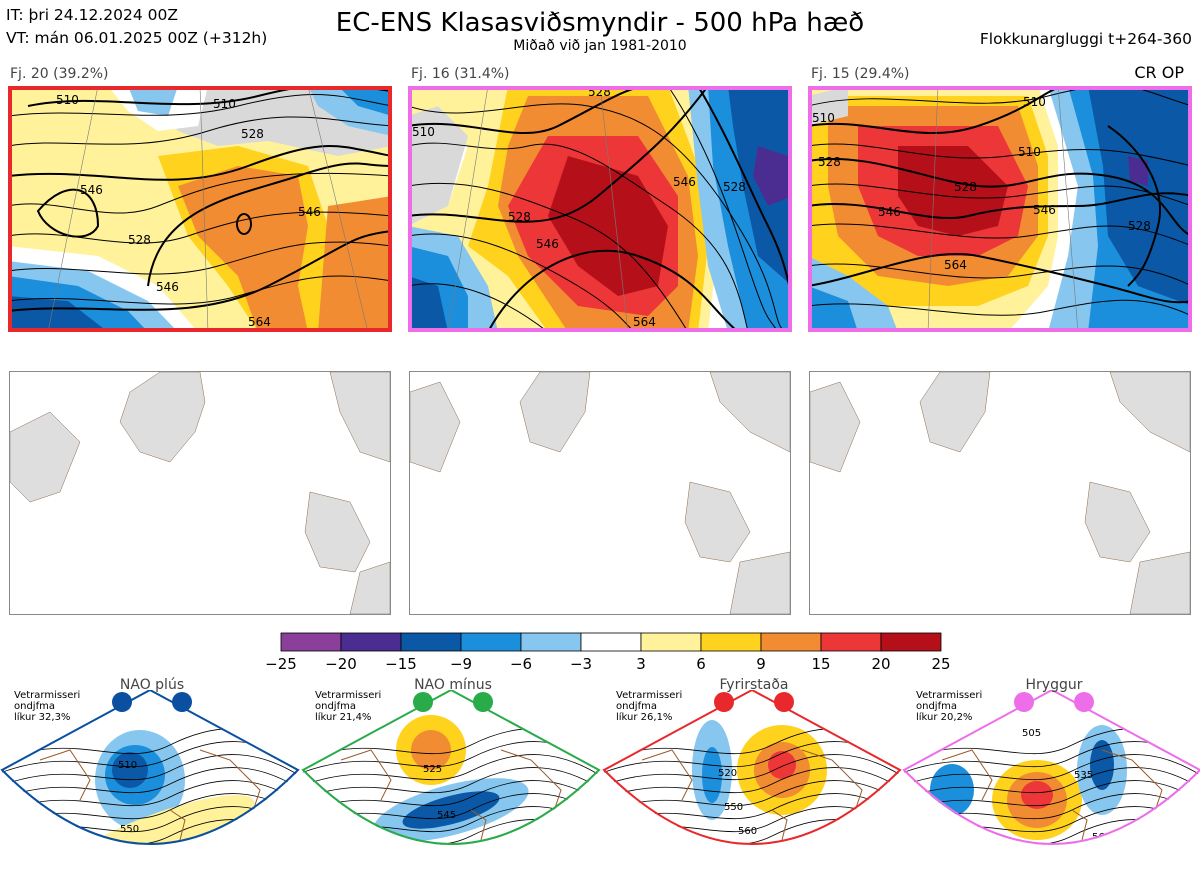 The height and width of the screenshot is (871, 1200). I want to click on colorbar-tick-label: 20, so click(881, 664).